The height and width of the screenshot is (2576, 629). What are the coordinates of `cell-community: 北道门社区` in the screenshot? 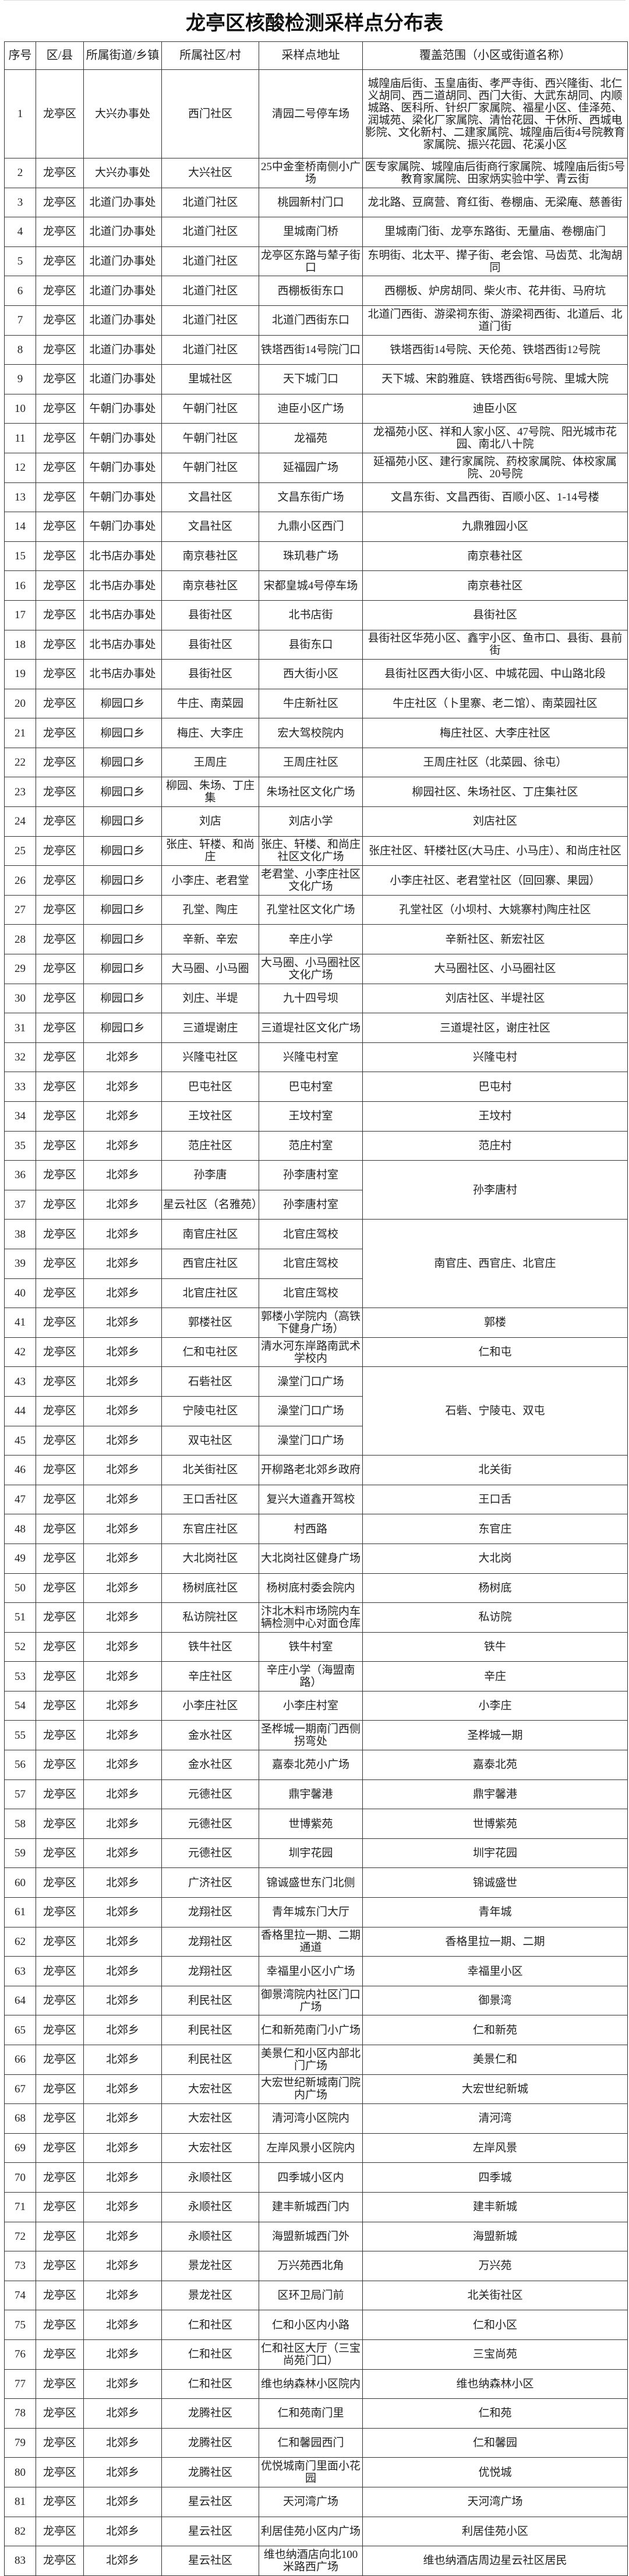 It's located at (210, 320).